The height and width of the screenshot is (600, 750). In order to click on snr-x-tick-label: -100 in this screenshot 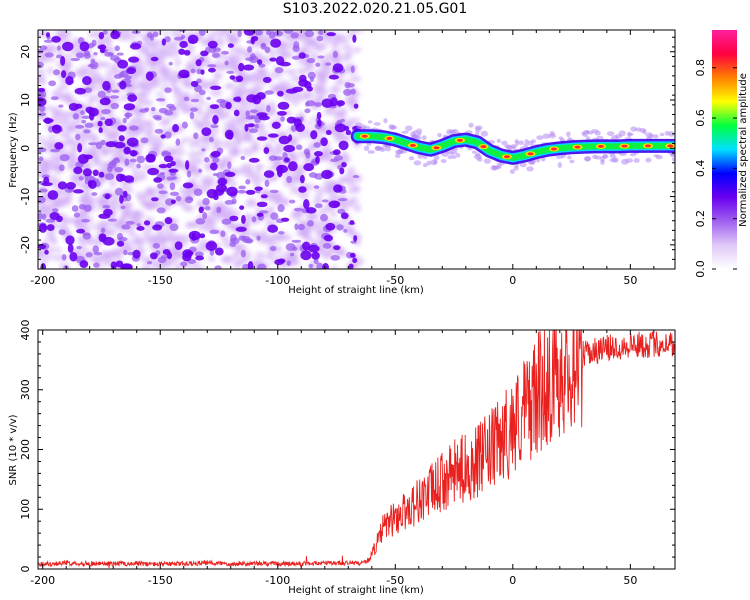, I will do `click(277, 580)`.